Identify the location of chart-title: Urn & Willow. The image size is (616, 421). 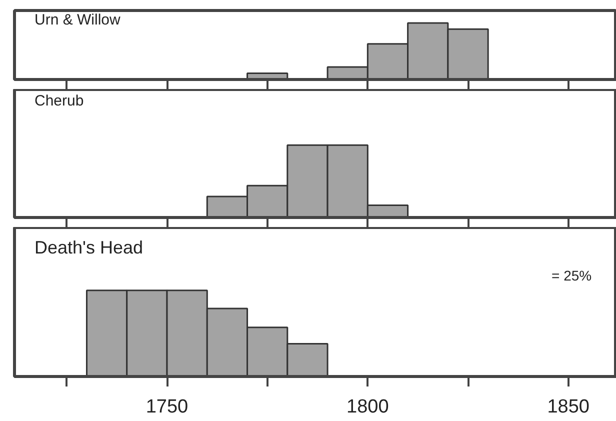
(77, 20).